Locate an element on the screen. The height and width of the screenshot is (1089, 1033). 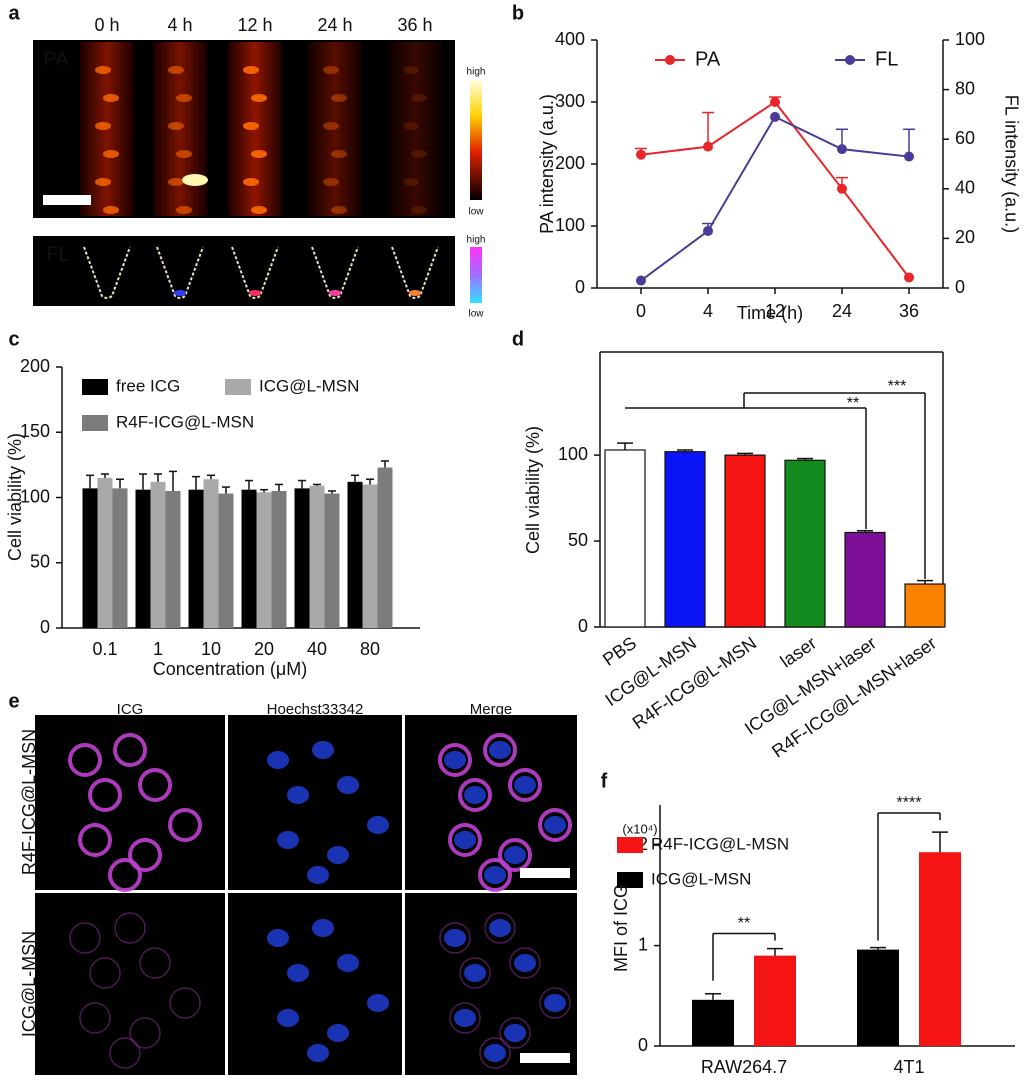
y-tick-label: 1 is located at coordinates (643, 944).